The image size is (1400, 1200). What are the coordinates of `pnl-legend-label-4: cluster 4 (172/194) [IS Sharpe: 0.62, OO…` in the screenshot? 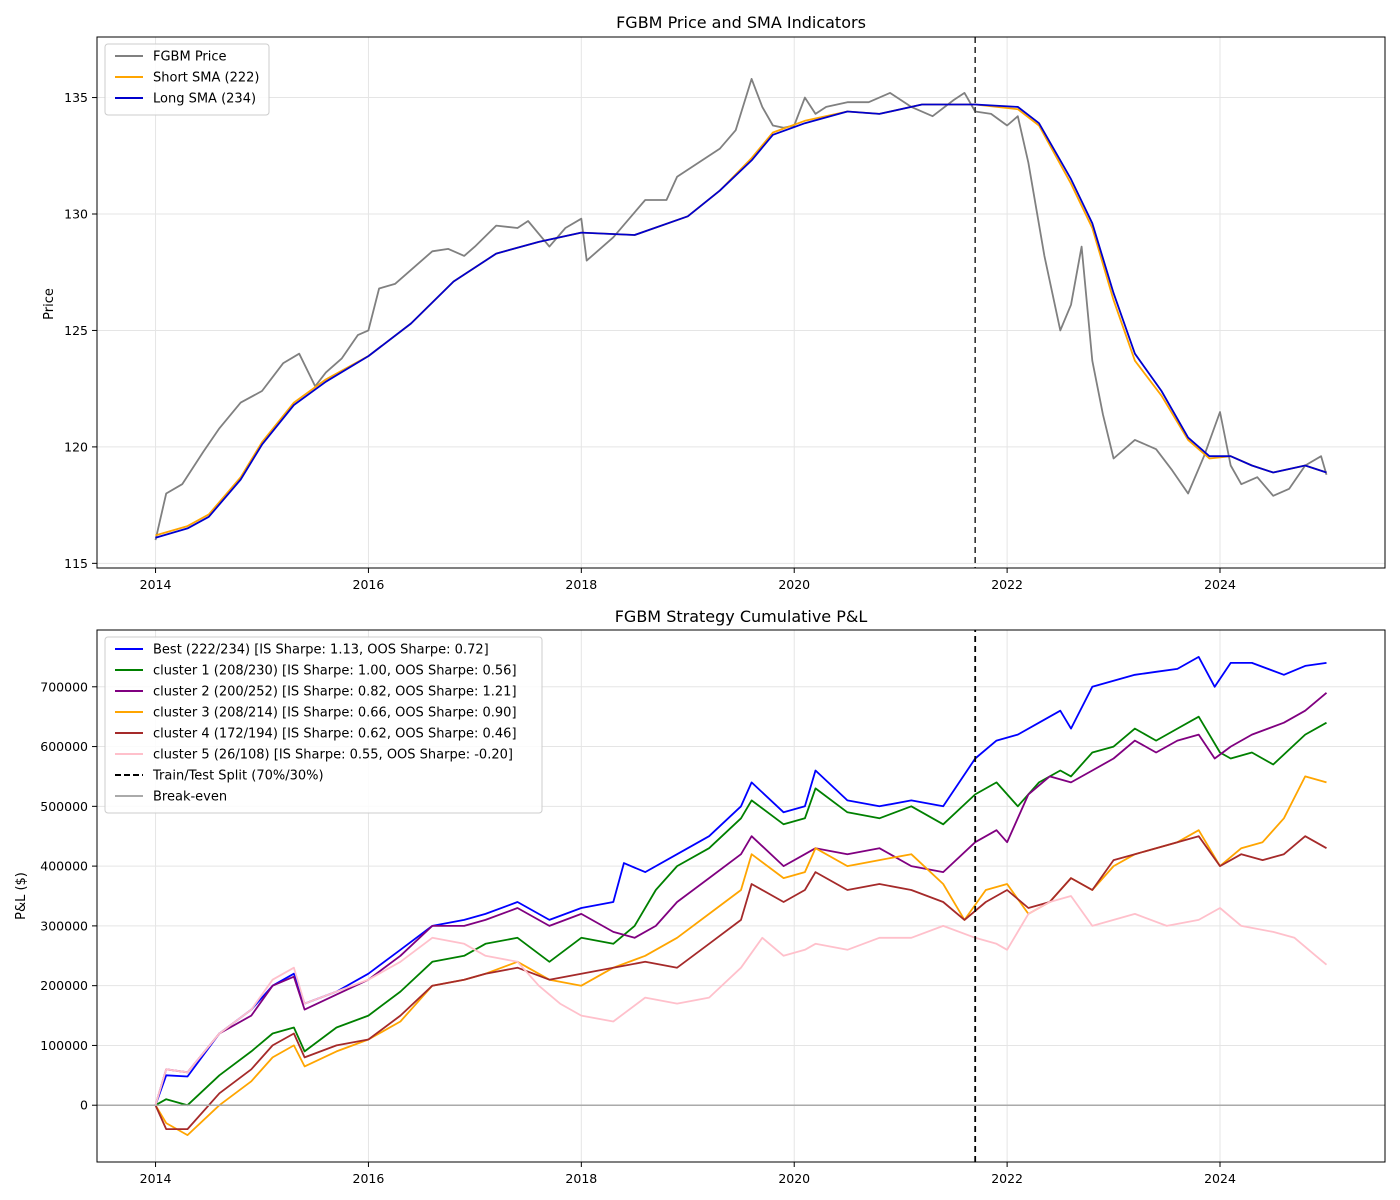 It's located at (335, 734).